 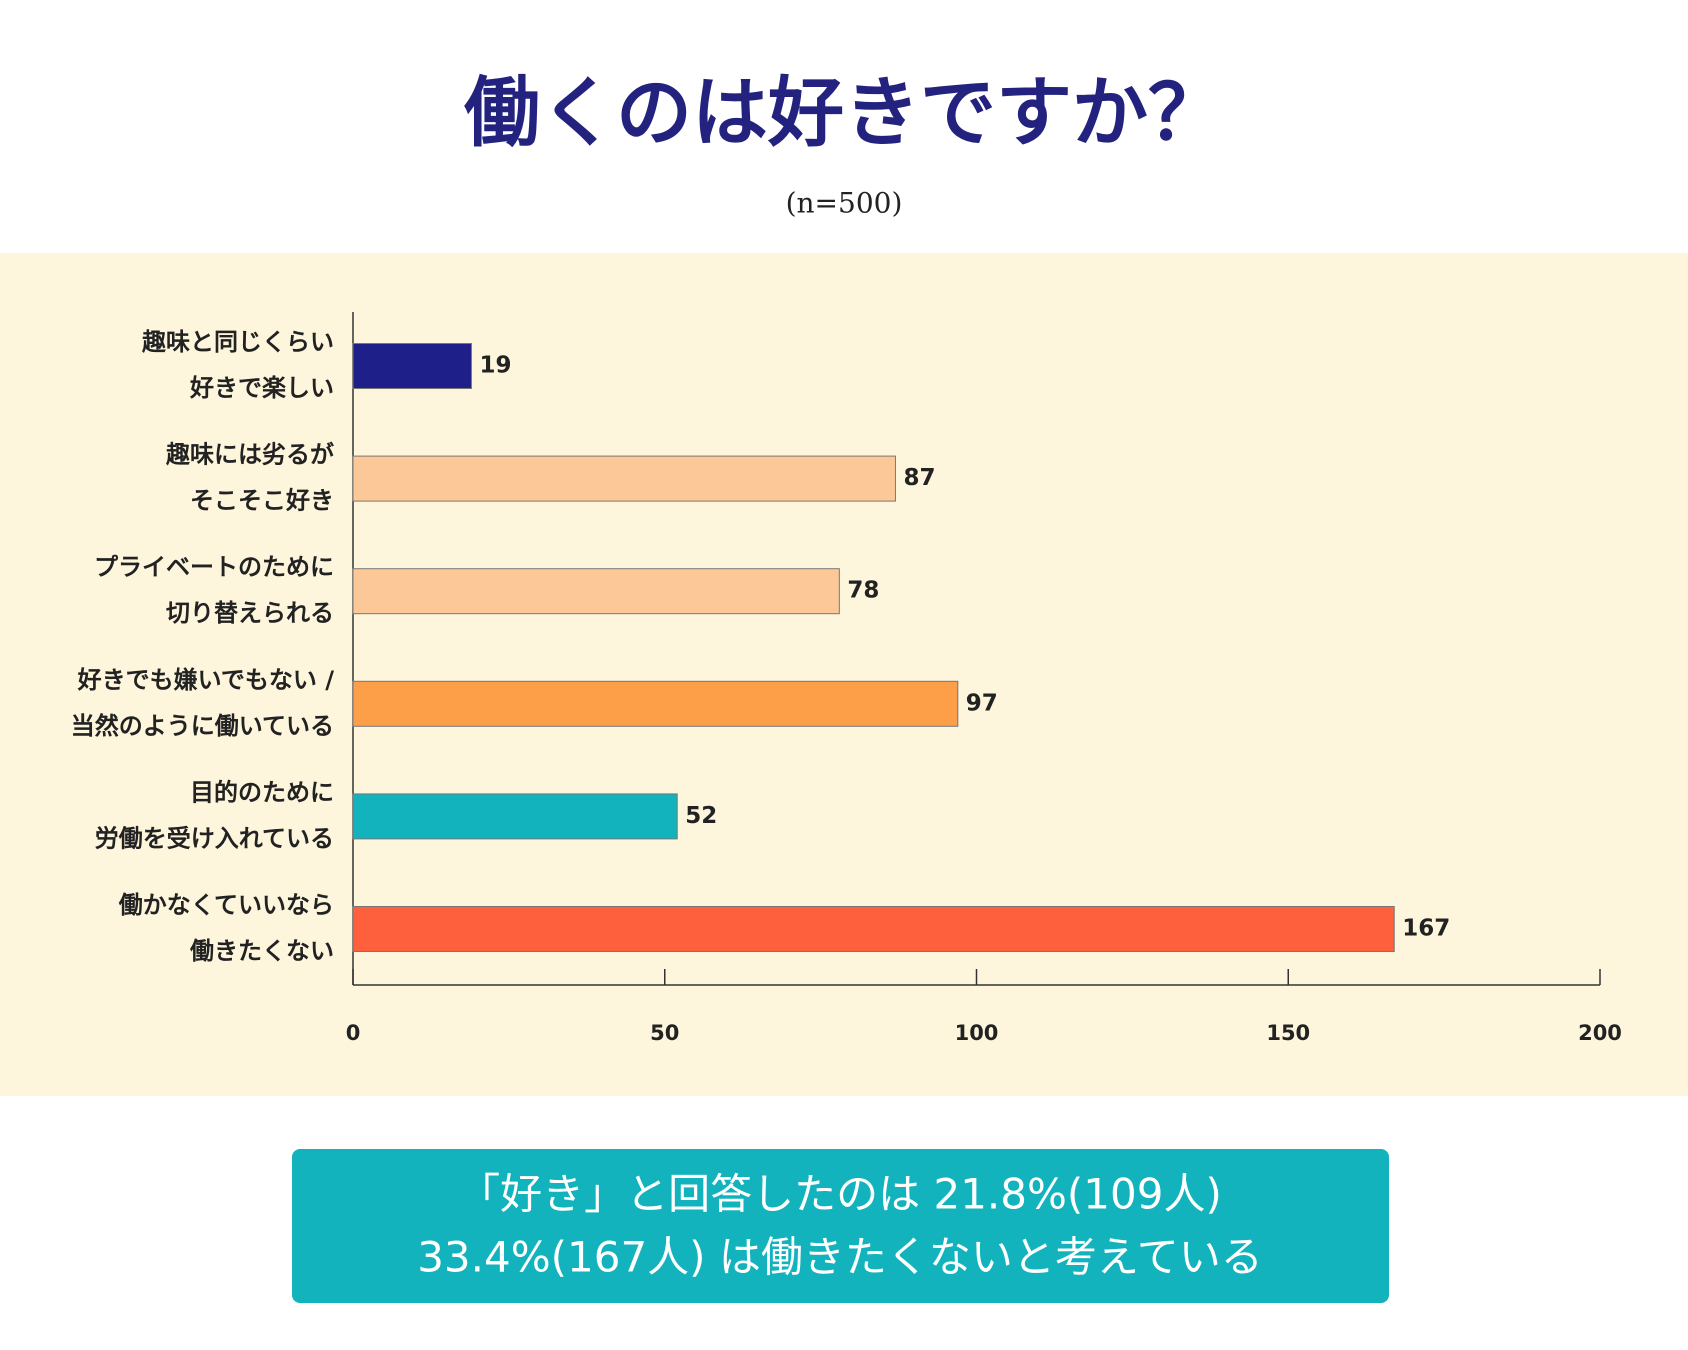 What do you see at coordinates (202, 726) in the screenshot?
I see `y-tick-label: 当然のように働いている` at bounding box center [202, 726].